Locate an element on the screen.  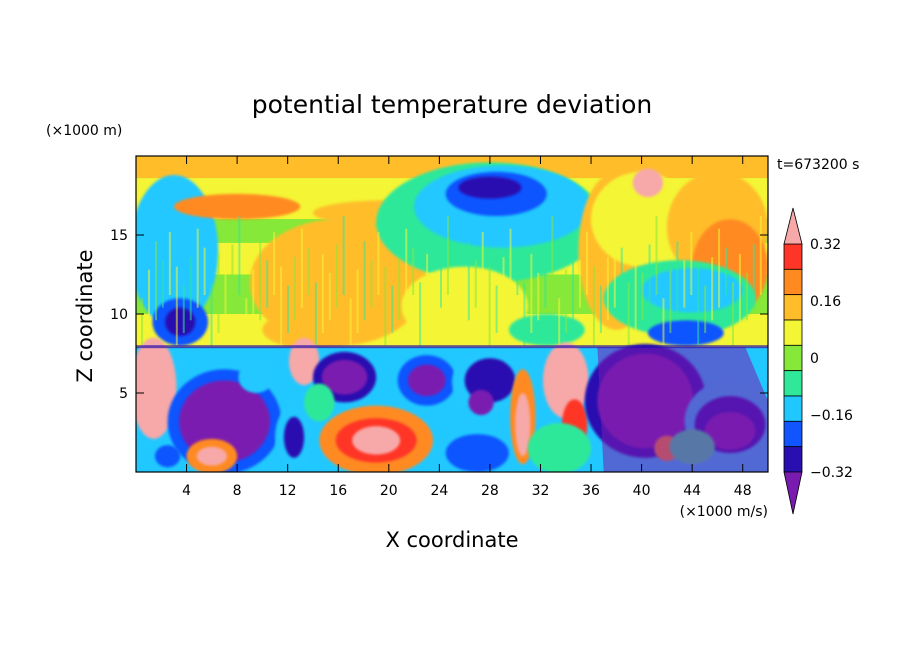
time-label: t=673200 s is located at coordinates (818, 165).